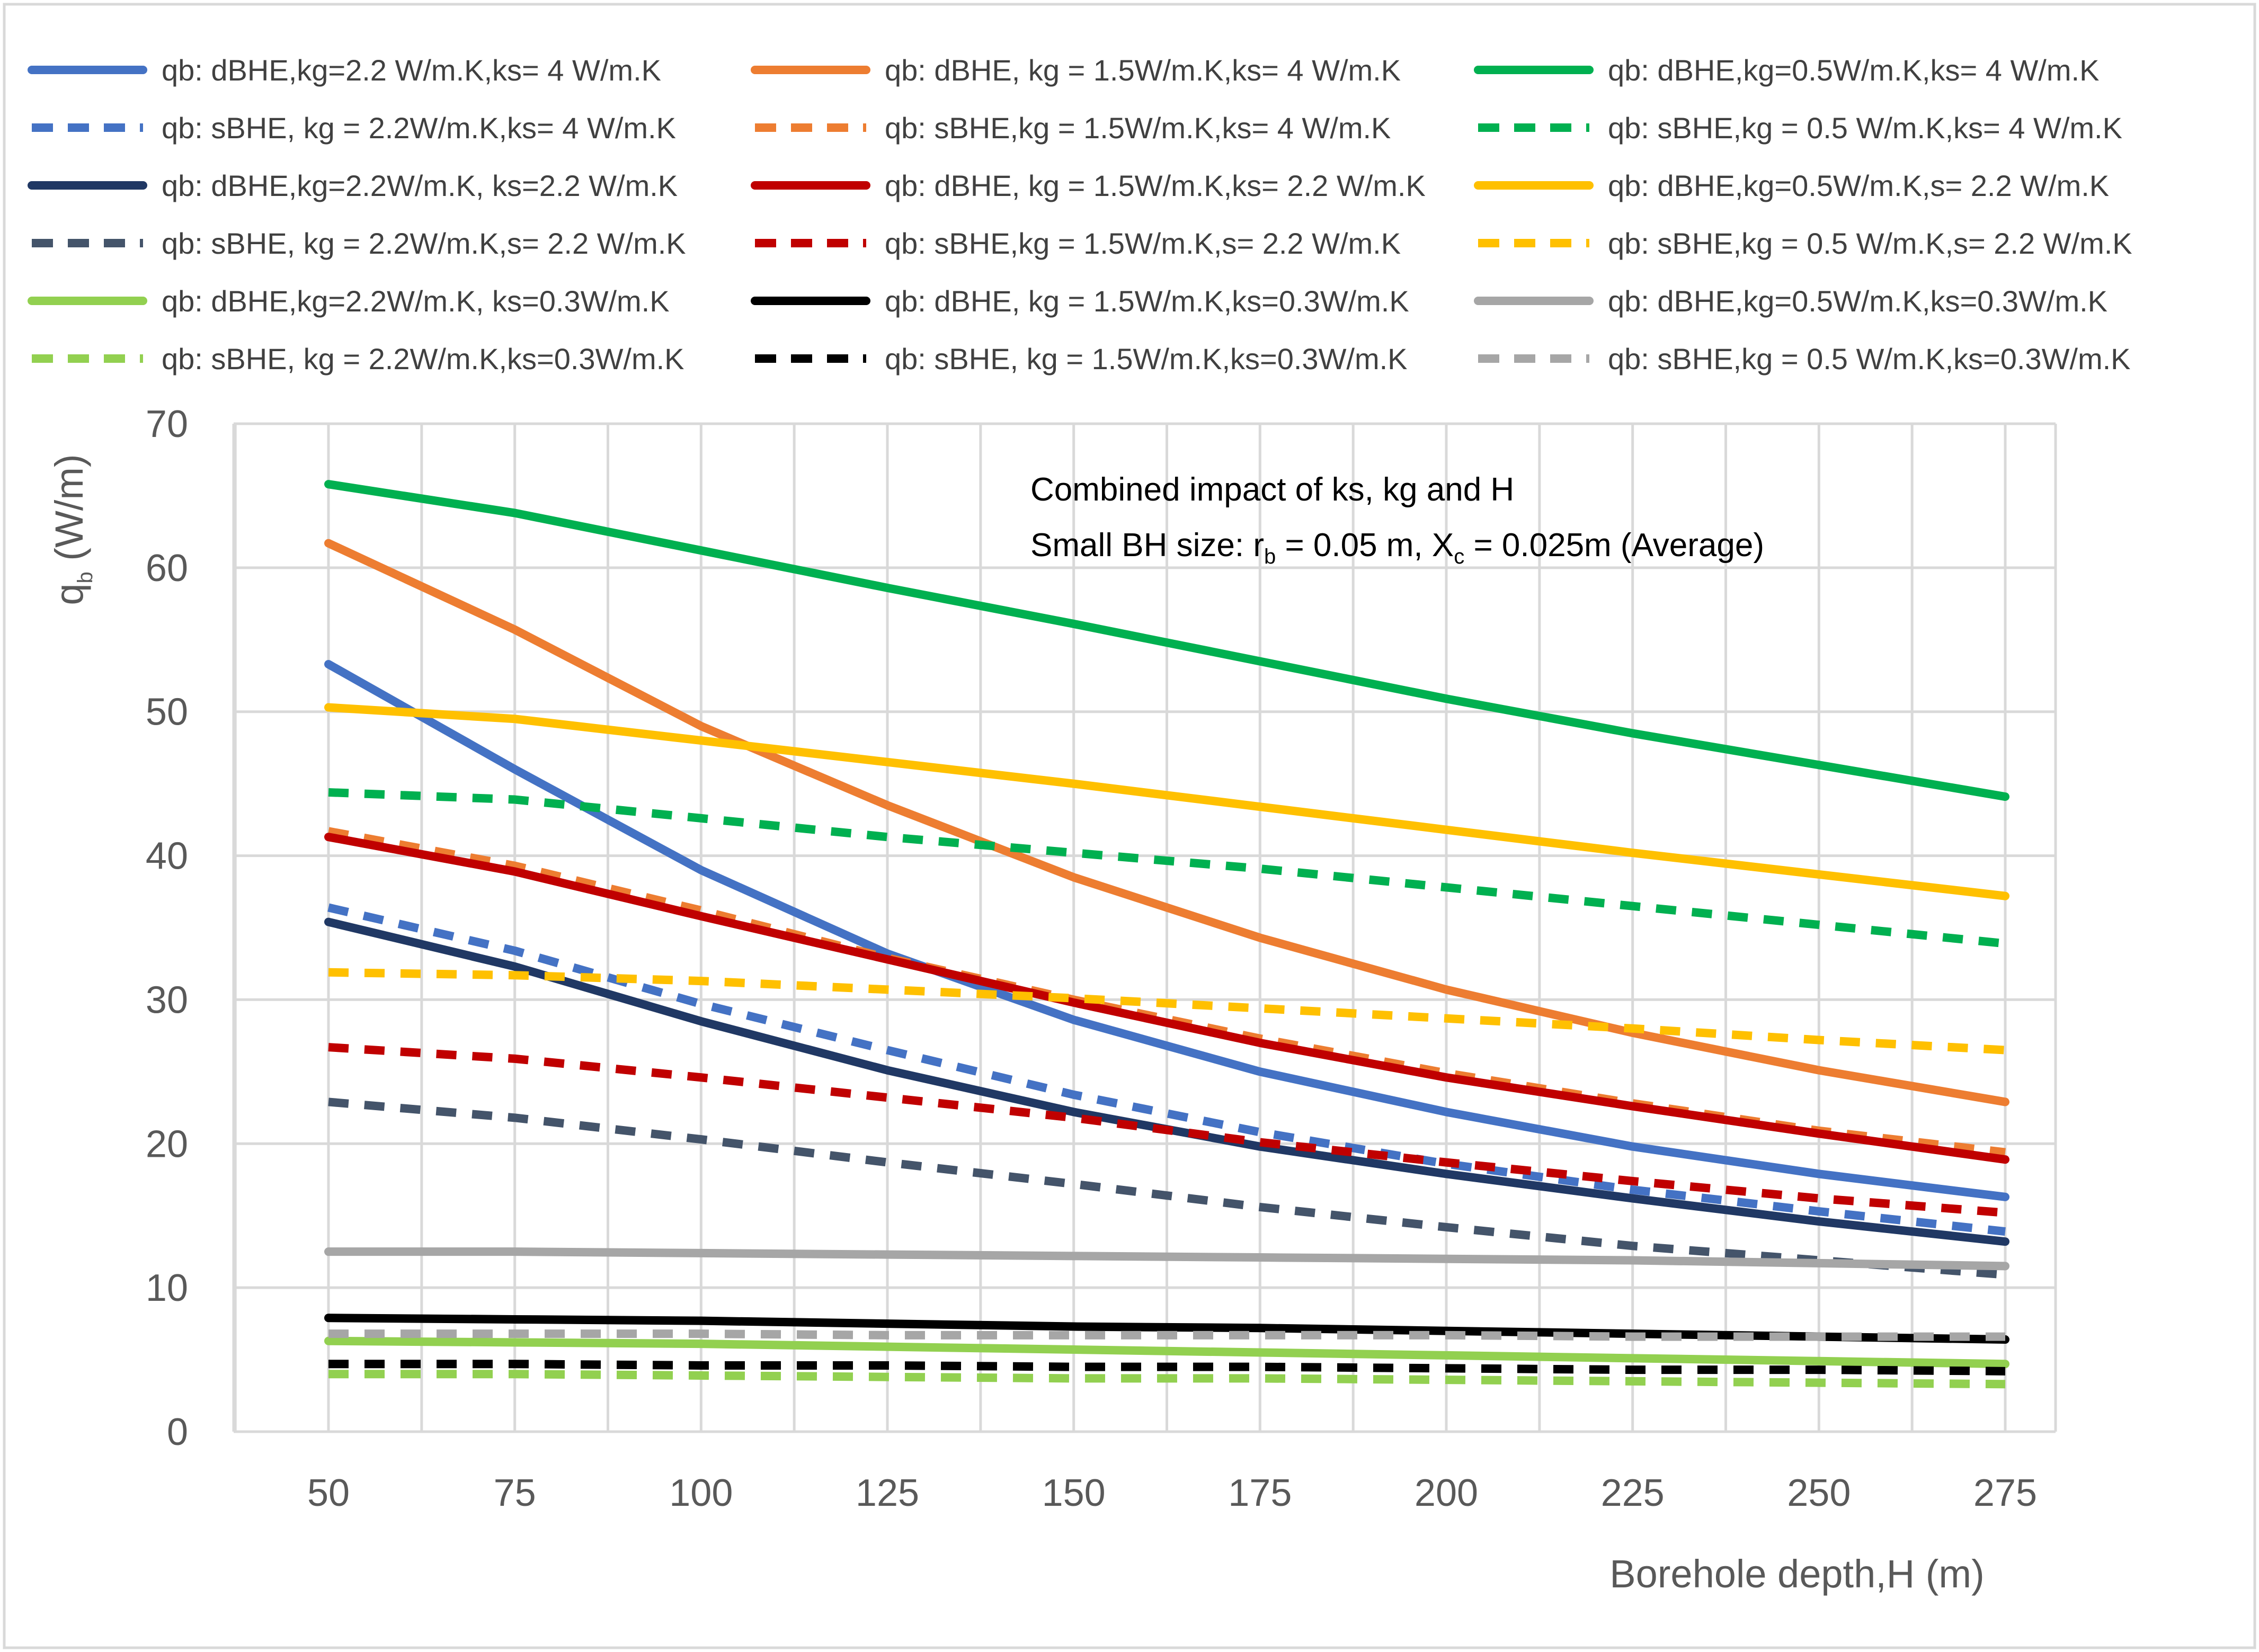  I want to click on legend-label-9: qb: dBHE,kg=0.5W/m.K,s= 2.2 W/m.K, so click(1858, 186).